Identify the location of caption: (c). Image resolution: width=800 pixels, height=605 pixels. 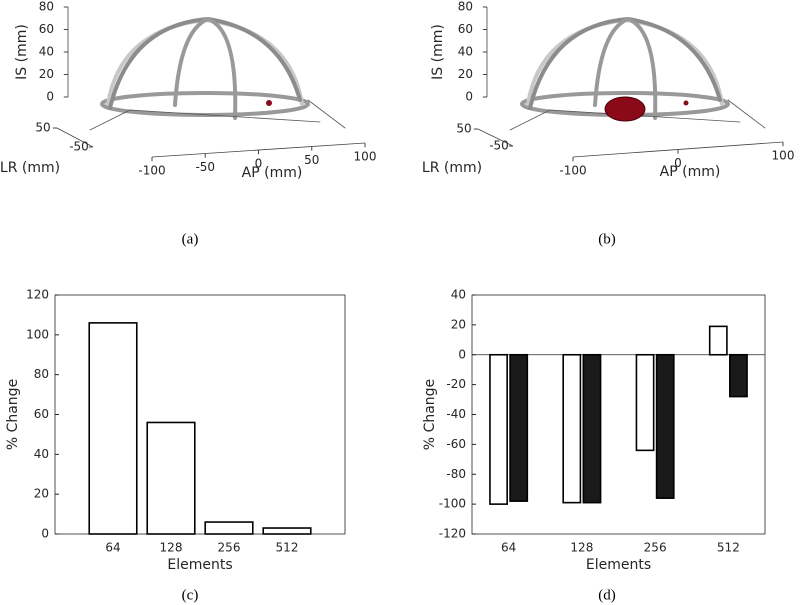
(190, 595).